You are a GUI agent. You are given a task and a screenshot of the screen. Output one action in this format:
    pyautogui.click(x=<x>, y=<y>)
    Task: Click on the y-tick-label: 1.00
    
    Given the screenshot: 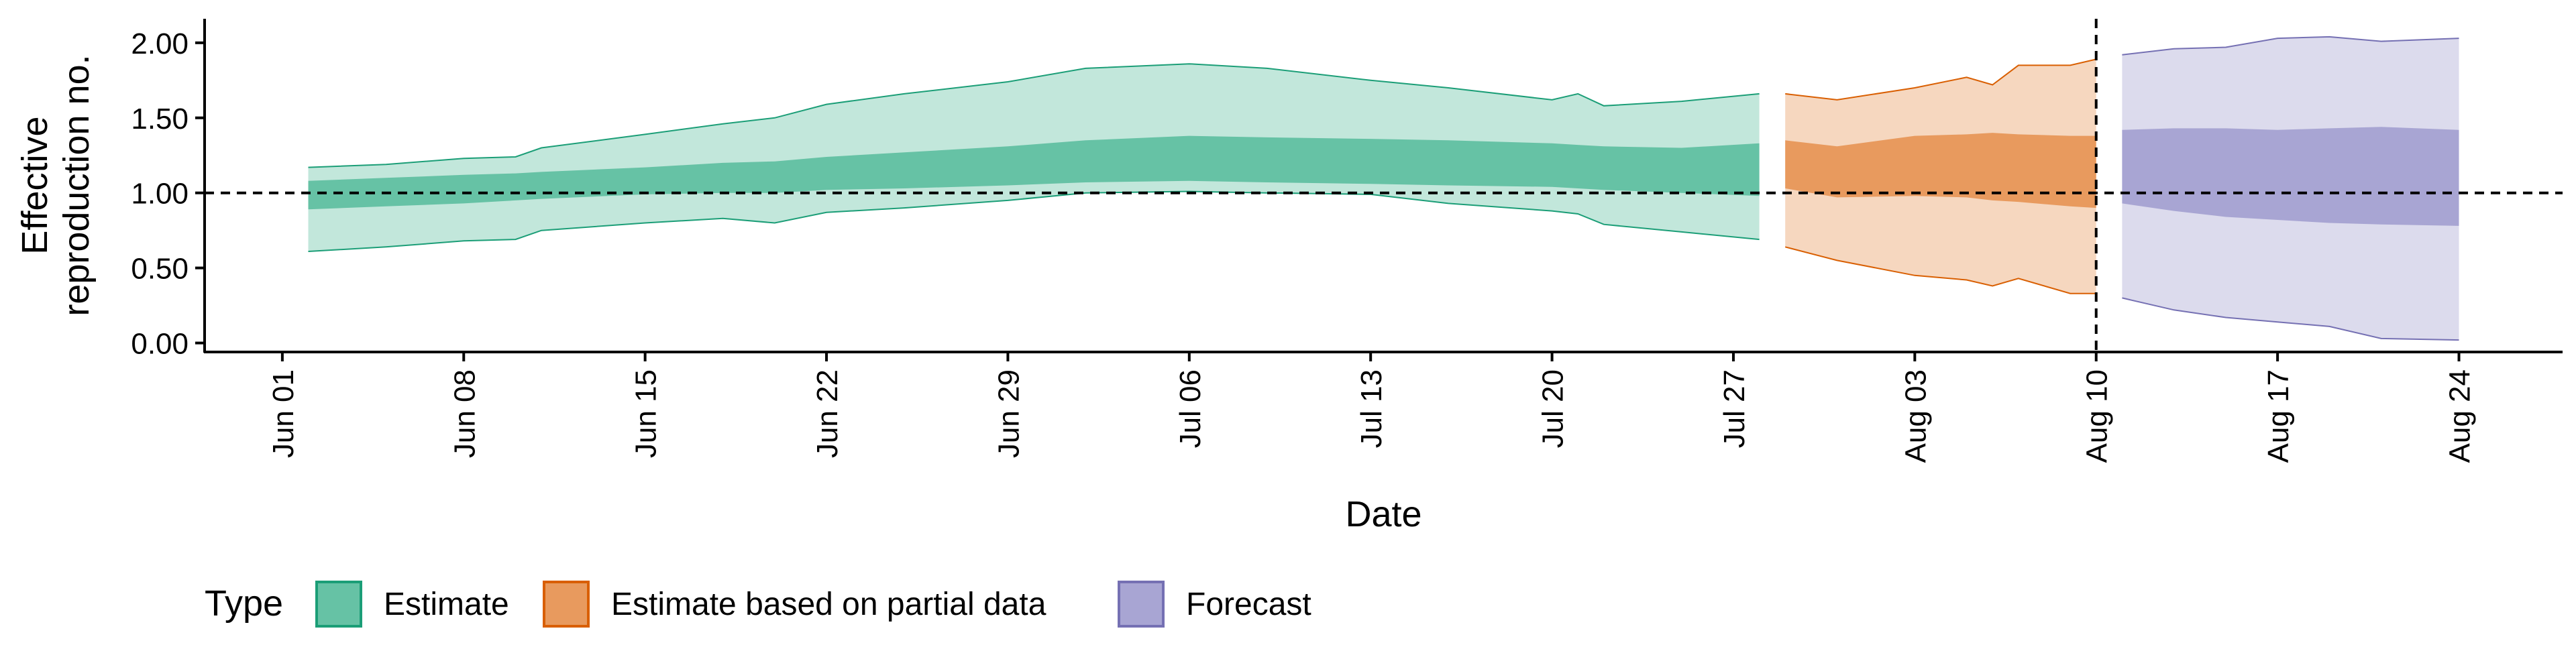 What is the action you would take?
    pyautogui.click(x=160, y=194)
    